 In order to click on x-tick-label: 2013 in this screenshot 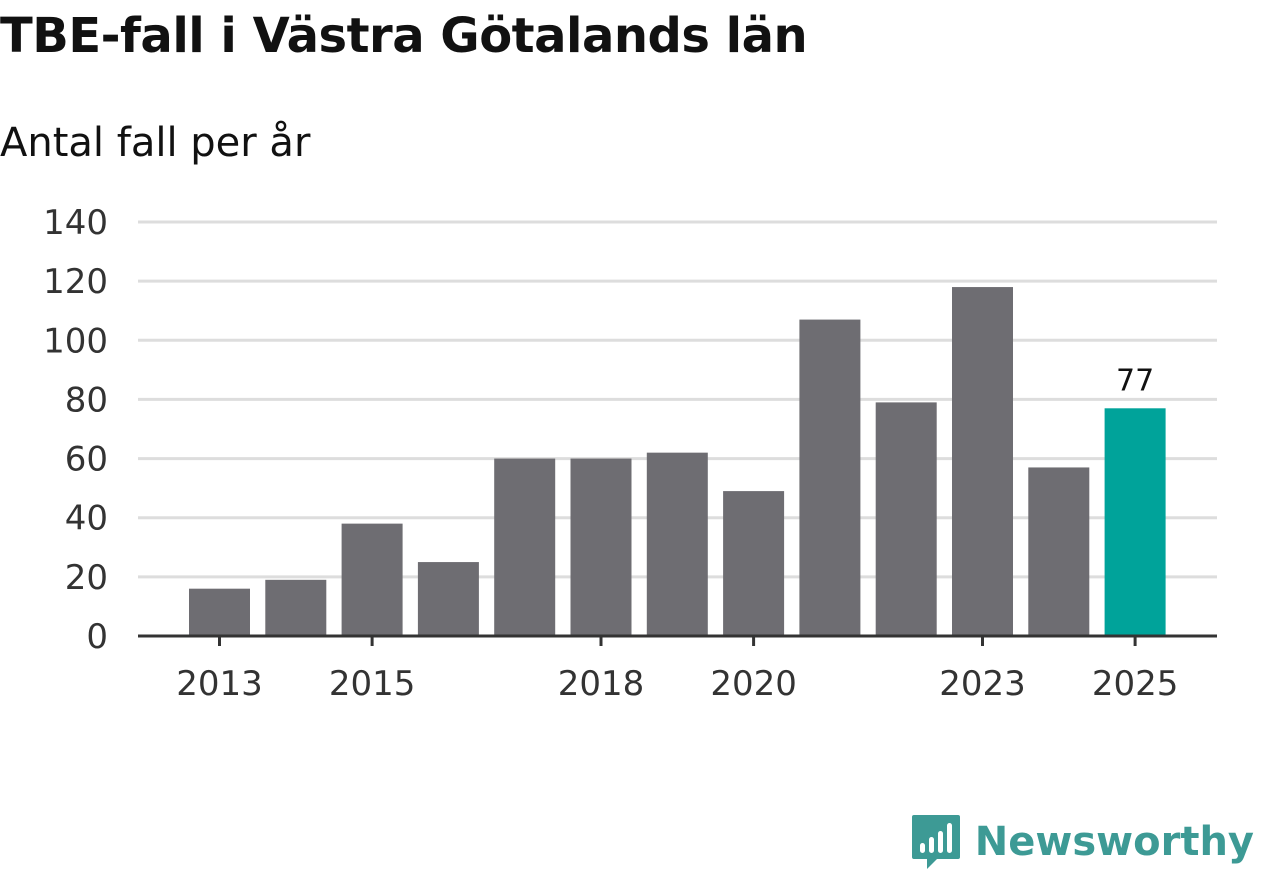, I will do `click(219, 684)`.